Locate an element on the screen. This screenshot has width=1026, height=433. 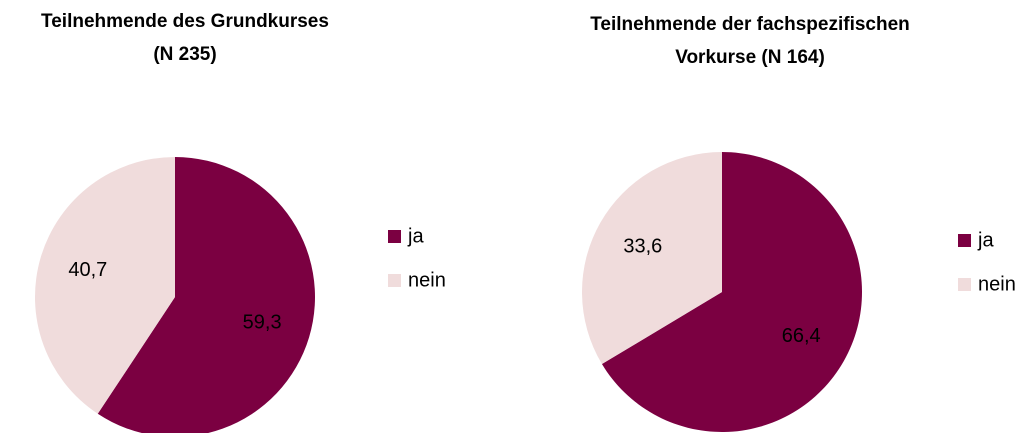
data-label: 33,6 is located at coordinates (642, 246).